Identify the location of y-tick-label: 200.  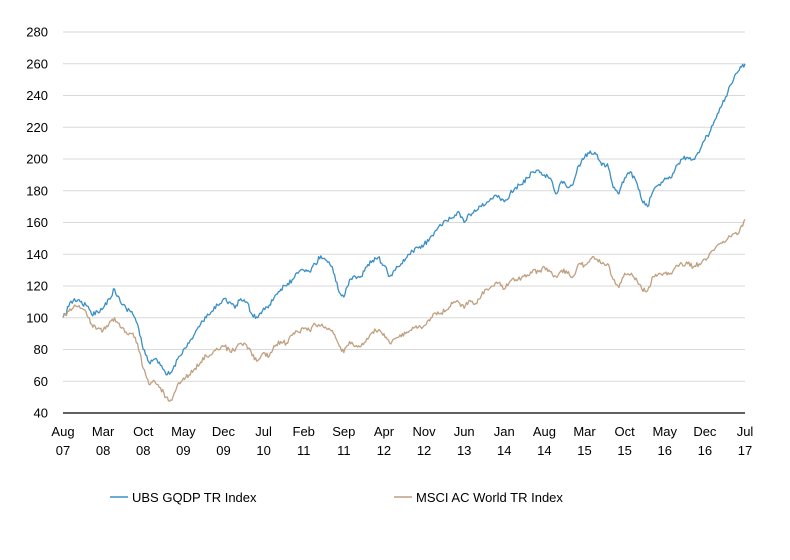
(37, 159).